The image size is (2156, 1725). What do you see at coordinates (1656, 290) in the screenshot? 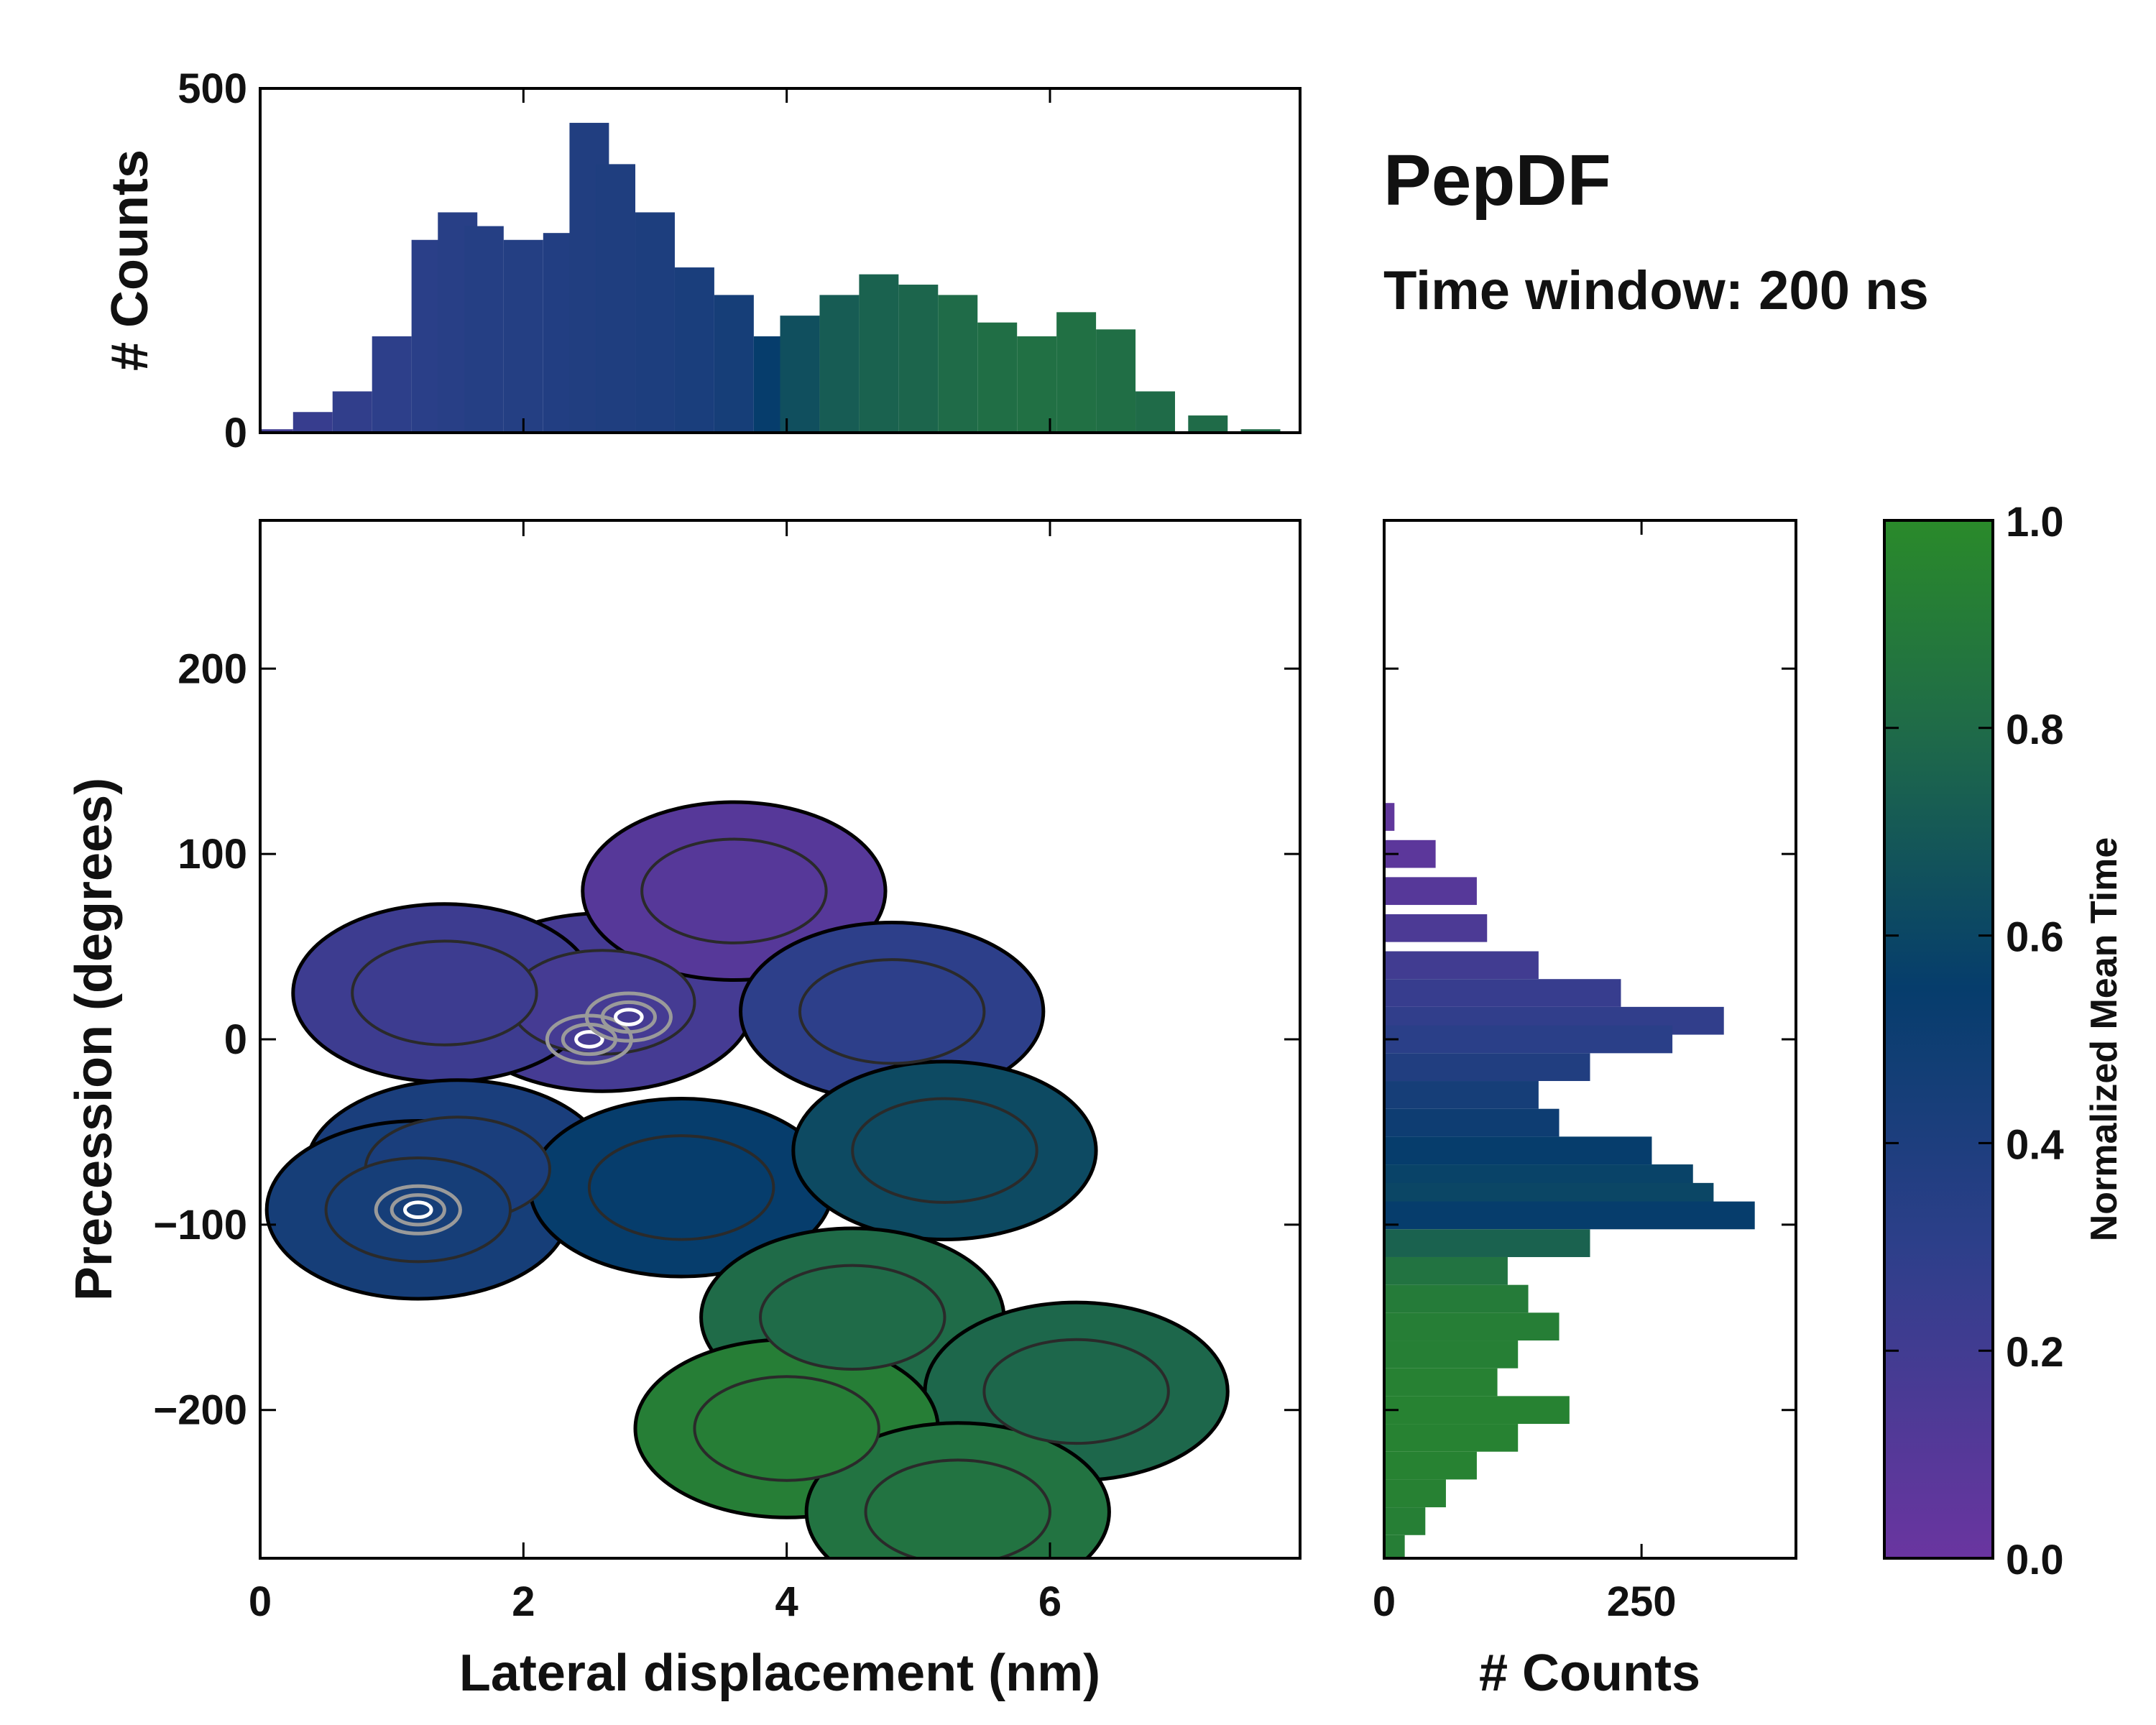
I see `time-window-label: Time window: 200 ns` at bounding box center [1656, 290].